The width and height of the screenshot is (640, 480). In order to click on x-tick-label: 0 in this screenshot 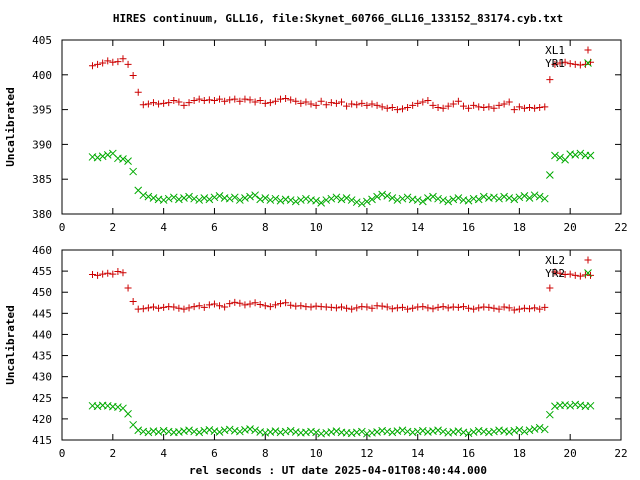, I will do `click(62, 453)`.